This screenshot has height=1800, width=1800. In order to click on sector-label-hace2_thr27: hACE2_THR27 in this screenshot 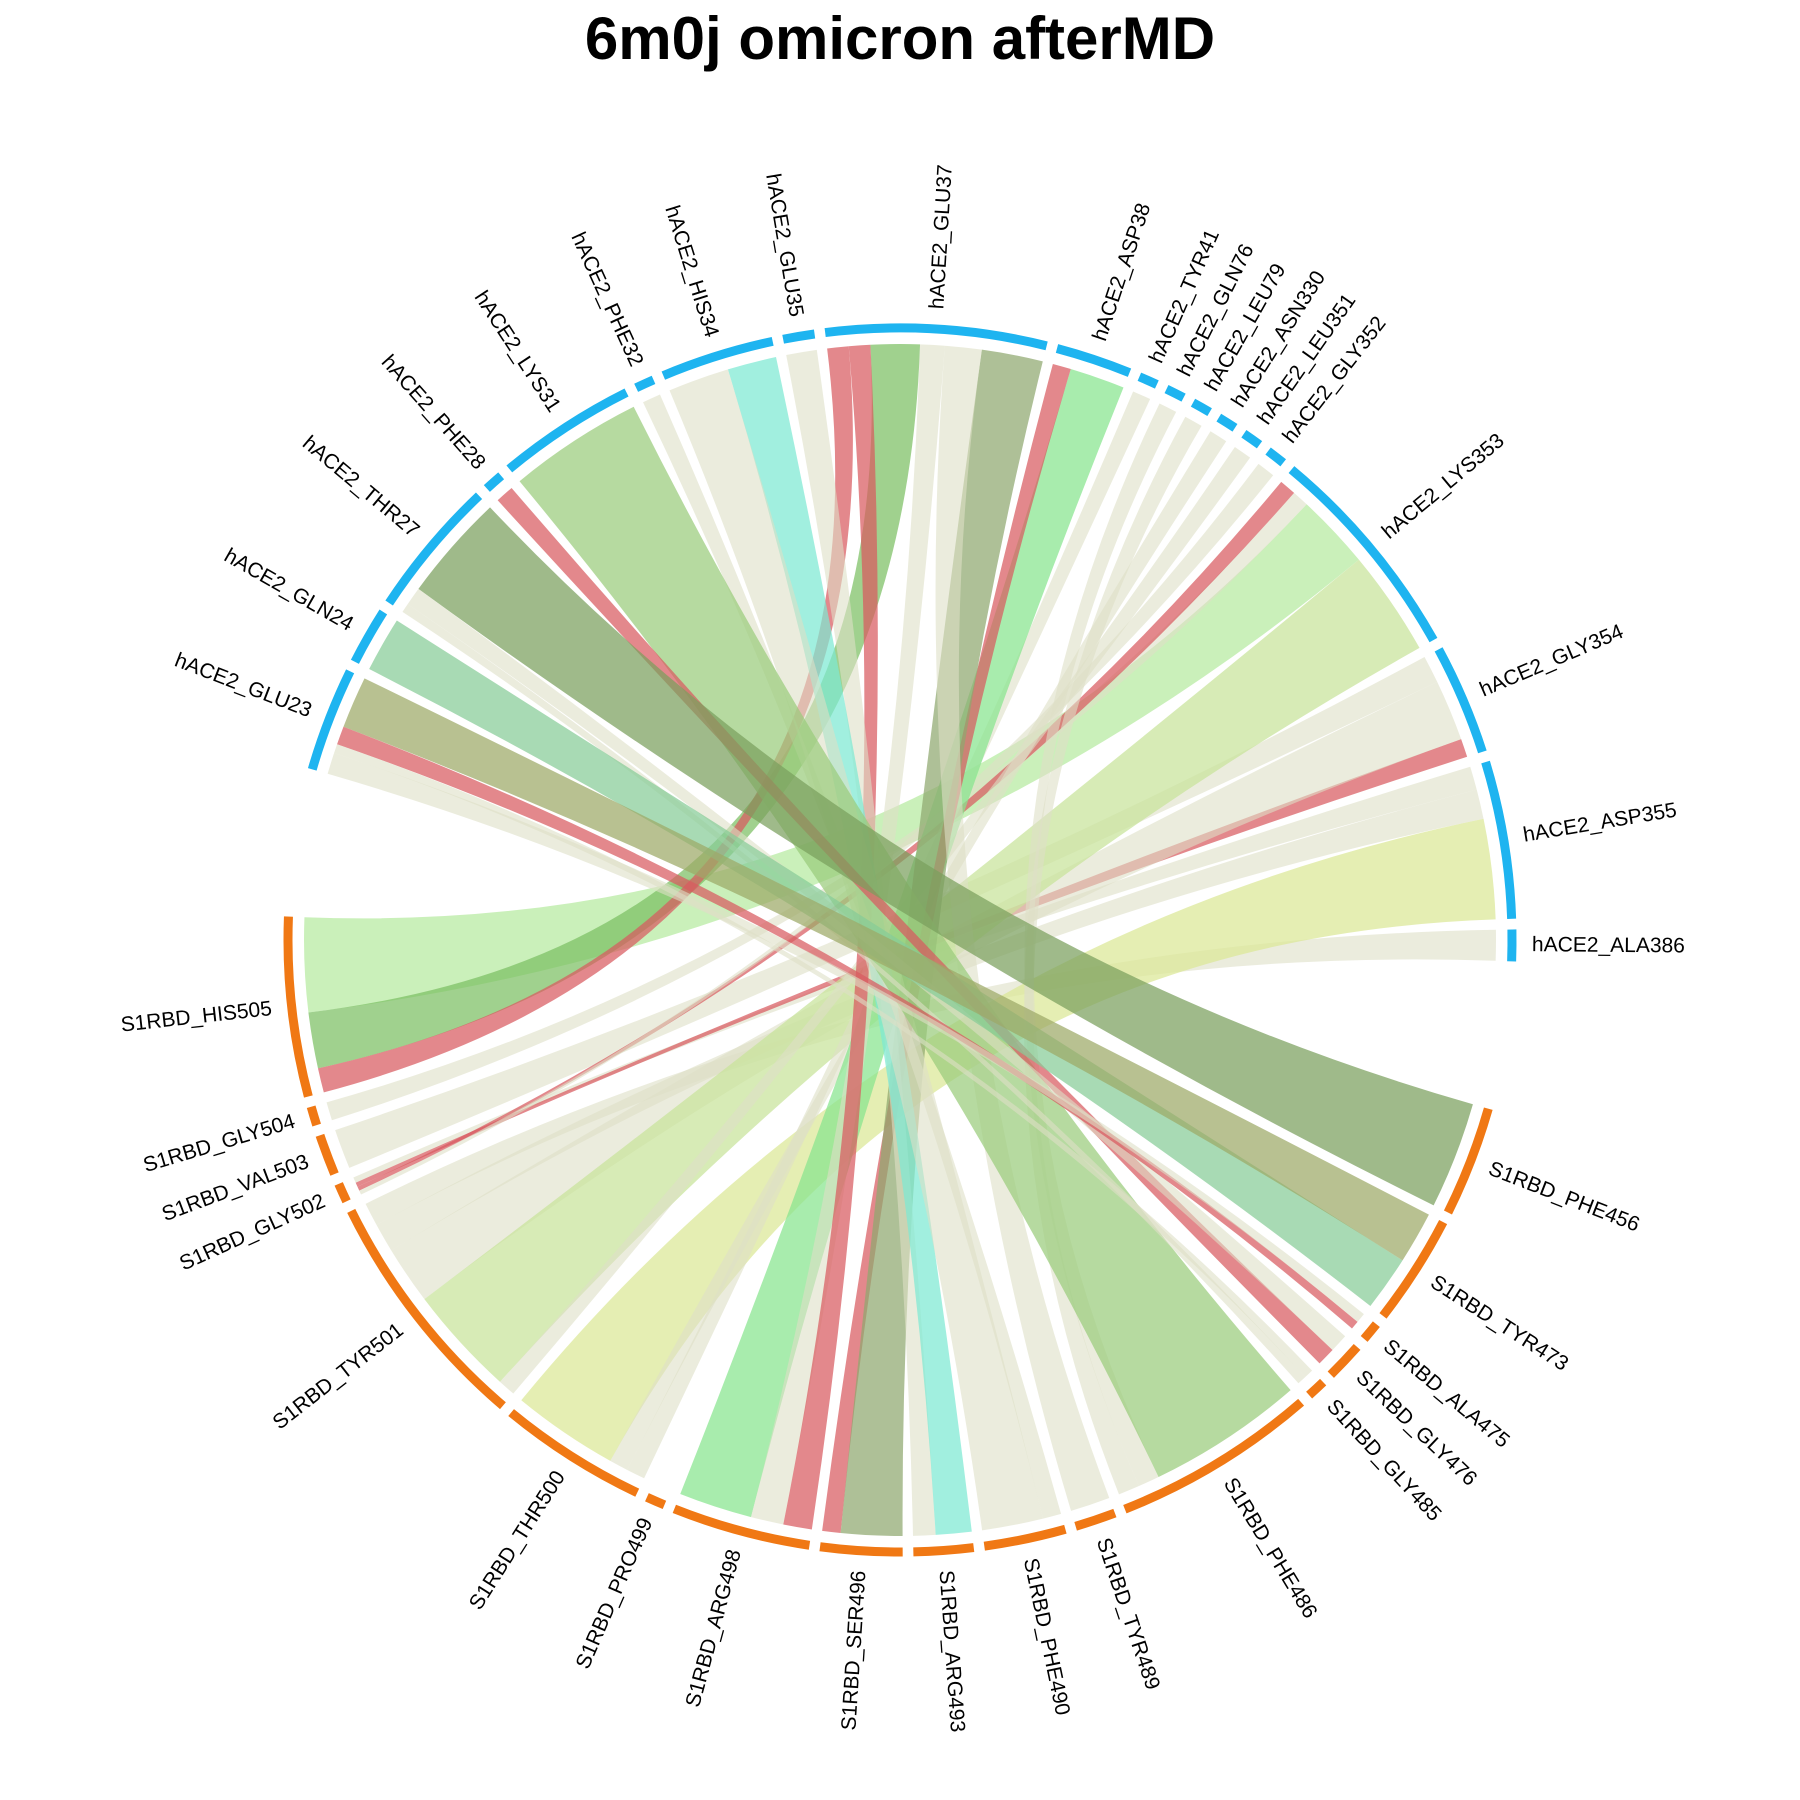, I will do `click(361, 486)`.